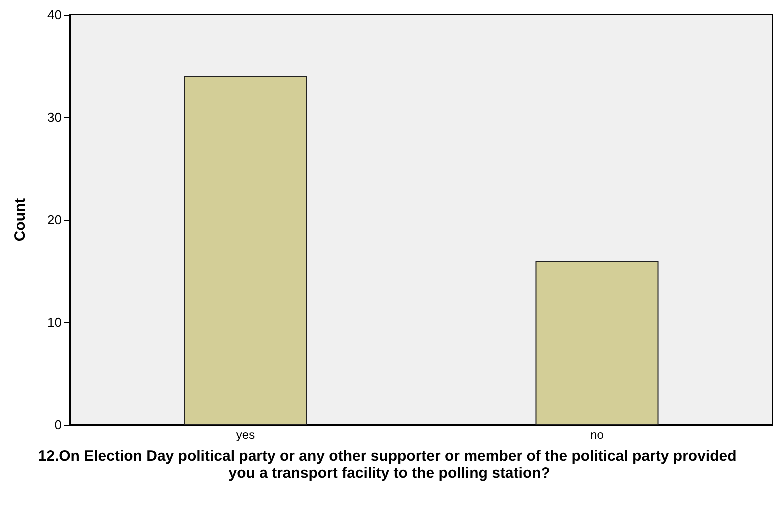 This screenshot has width=775, height=520. What do you see at coordinates (55, 220) in the screenshot?
I see `y-tick-label: 20` at bounding box center [55, 220].